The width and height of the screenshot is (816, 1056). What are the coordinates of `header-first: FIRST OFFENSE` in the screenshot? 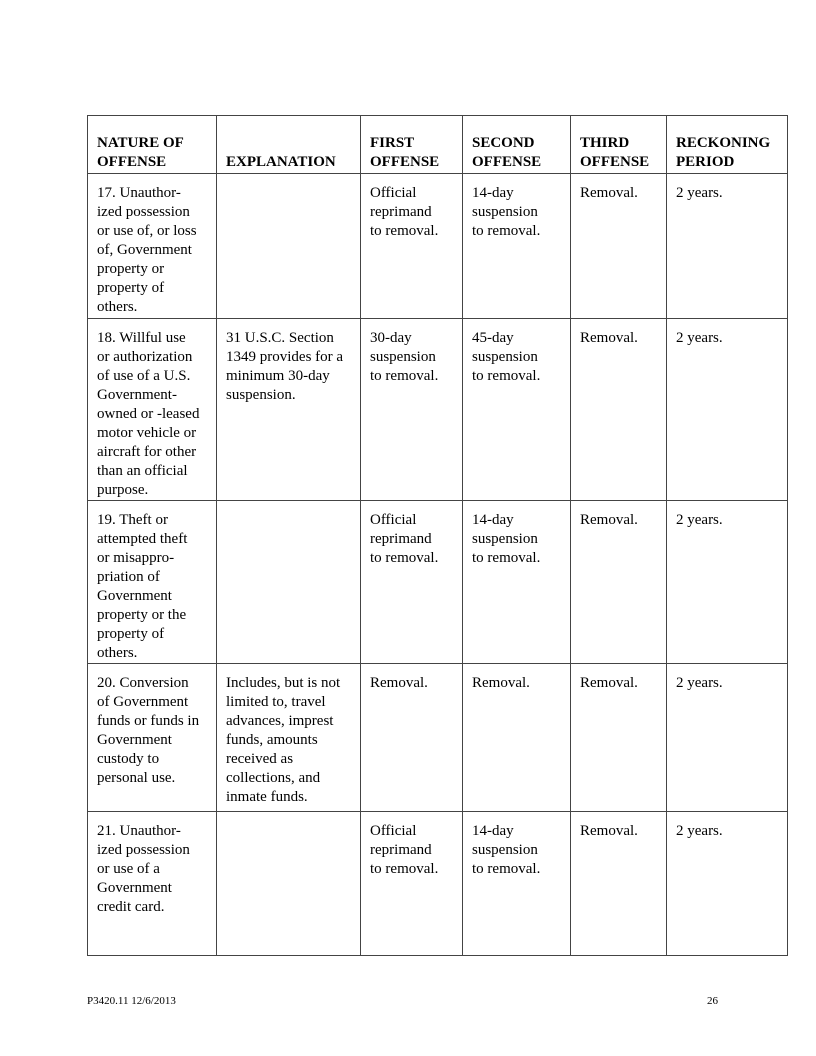 It's located at (411, 144).